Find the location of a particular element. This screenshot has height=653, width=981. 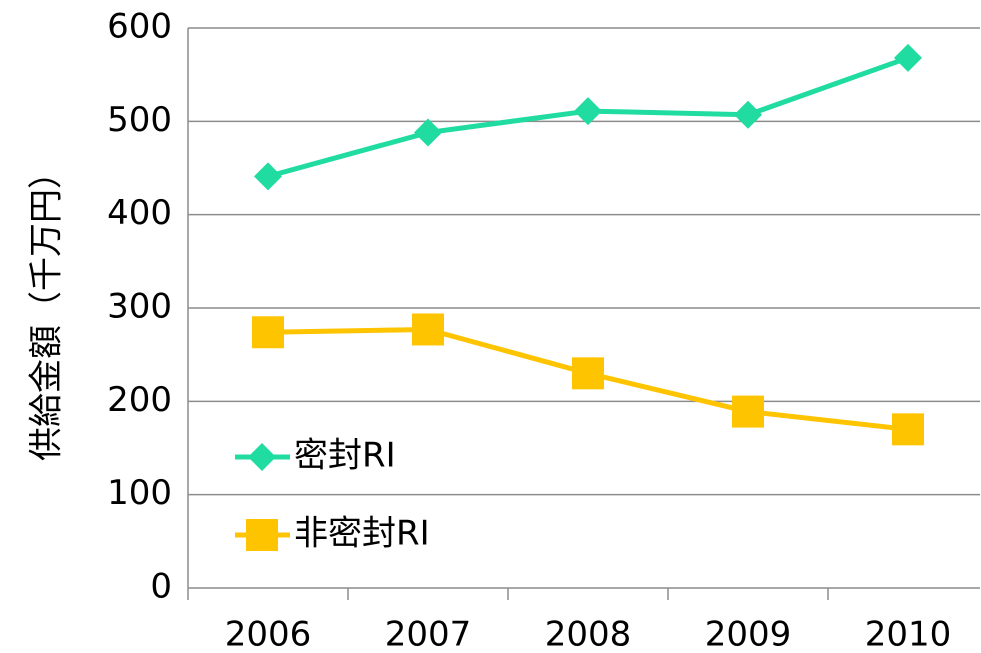

y-tick-label: 400 is located at coordinates (139, 213).